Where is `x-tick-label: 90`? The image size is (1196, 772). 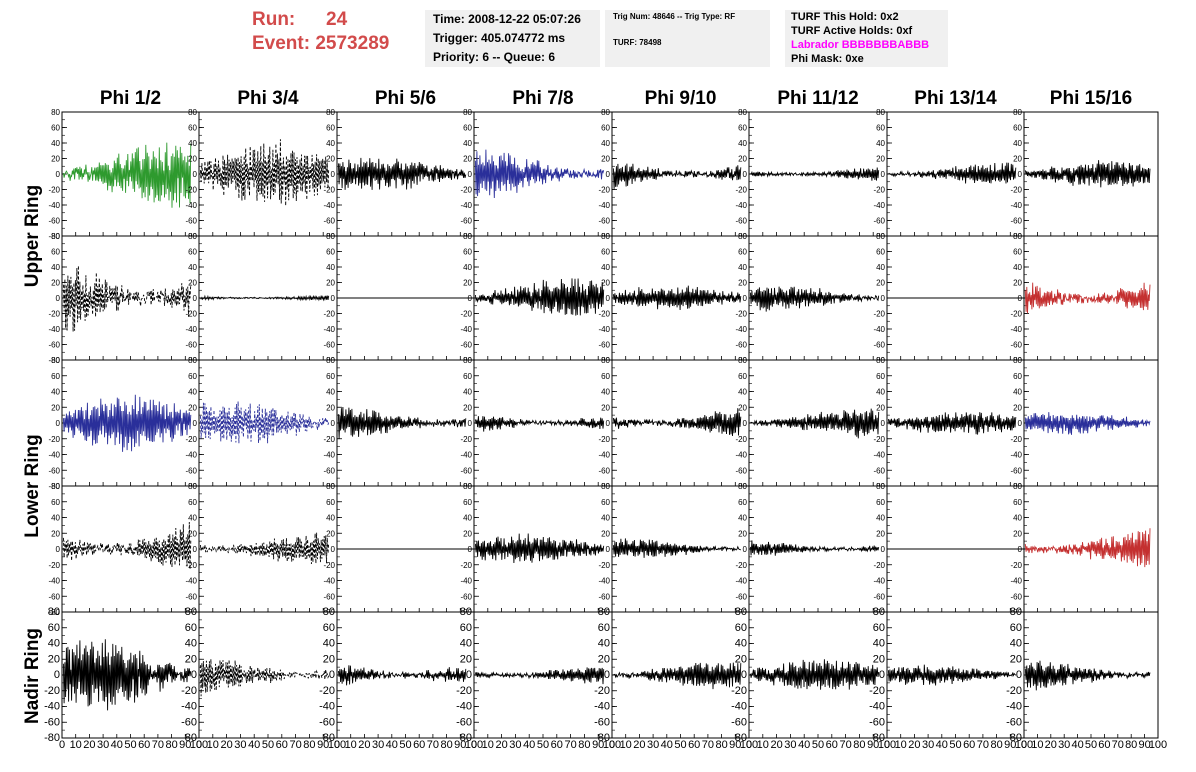 x-tick-label: 90 is located at coordinates (185, 745).